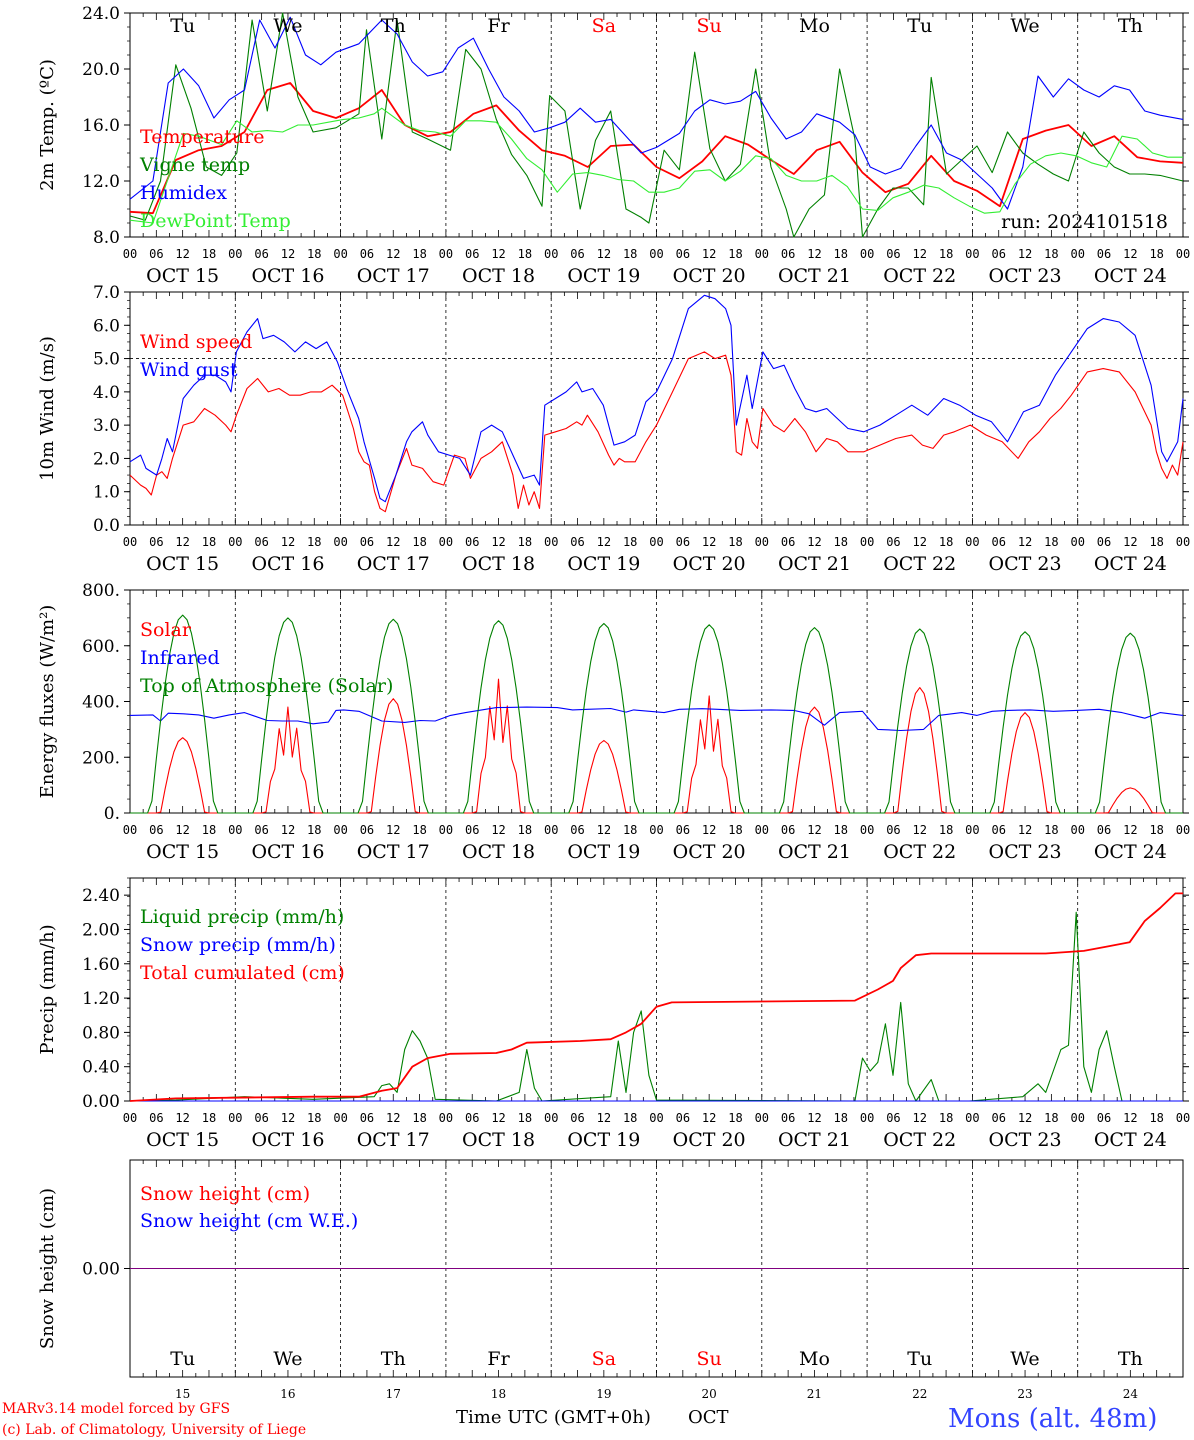  What do you see at coordinates (709, 852) in the screenshot?
I see `energy-date-label: OCT 20` at bounding box center [709, 852].